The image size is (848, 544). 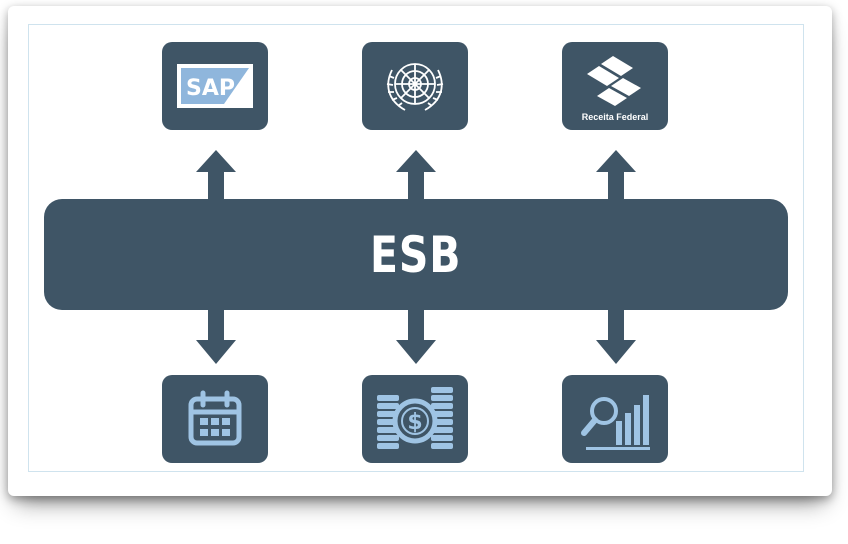 I want to click on arrow-bus-to-analytics, so click(x=616, y=335).